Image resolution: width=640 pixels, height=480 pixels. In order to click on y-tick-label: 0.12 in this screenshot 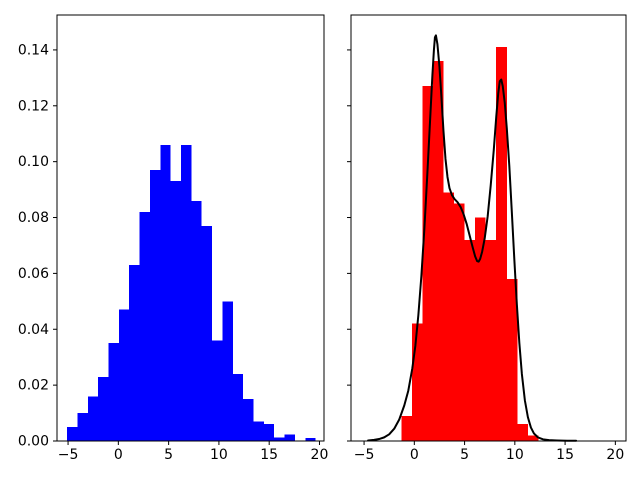, I will do `click(33, 106)`.